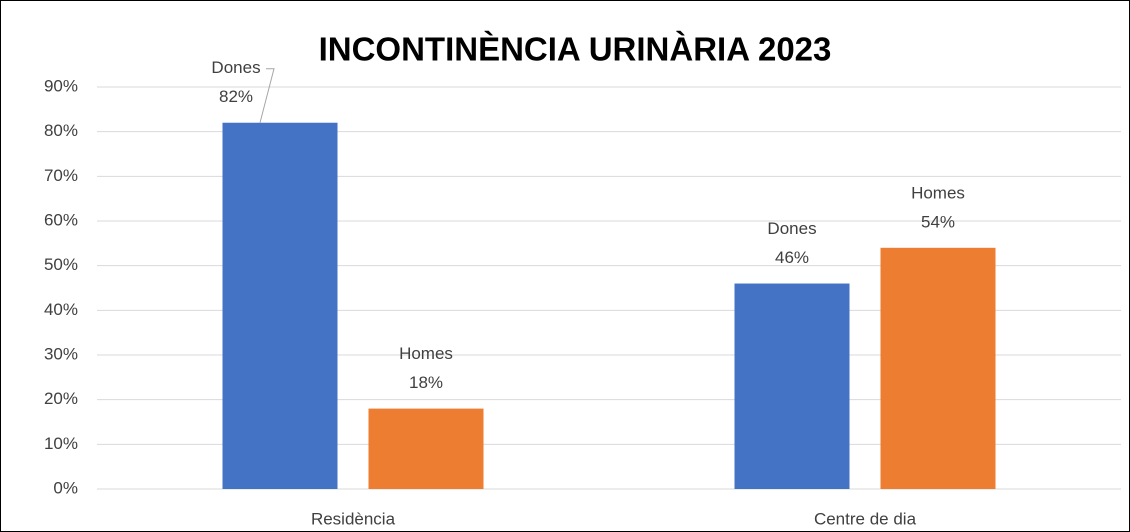 The width and height of the screenshot is (1130, 532). What do you see at coordinates (61, 443) in the screenshot?
I see `y-tick-label: 10%` at bounding box center [61, 443].